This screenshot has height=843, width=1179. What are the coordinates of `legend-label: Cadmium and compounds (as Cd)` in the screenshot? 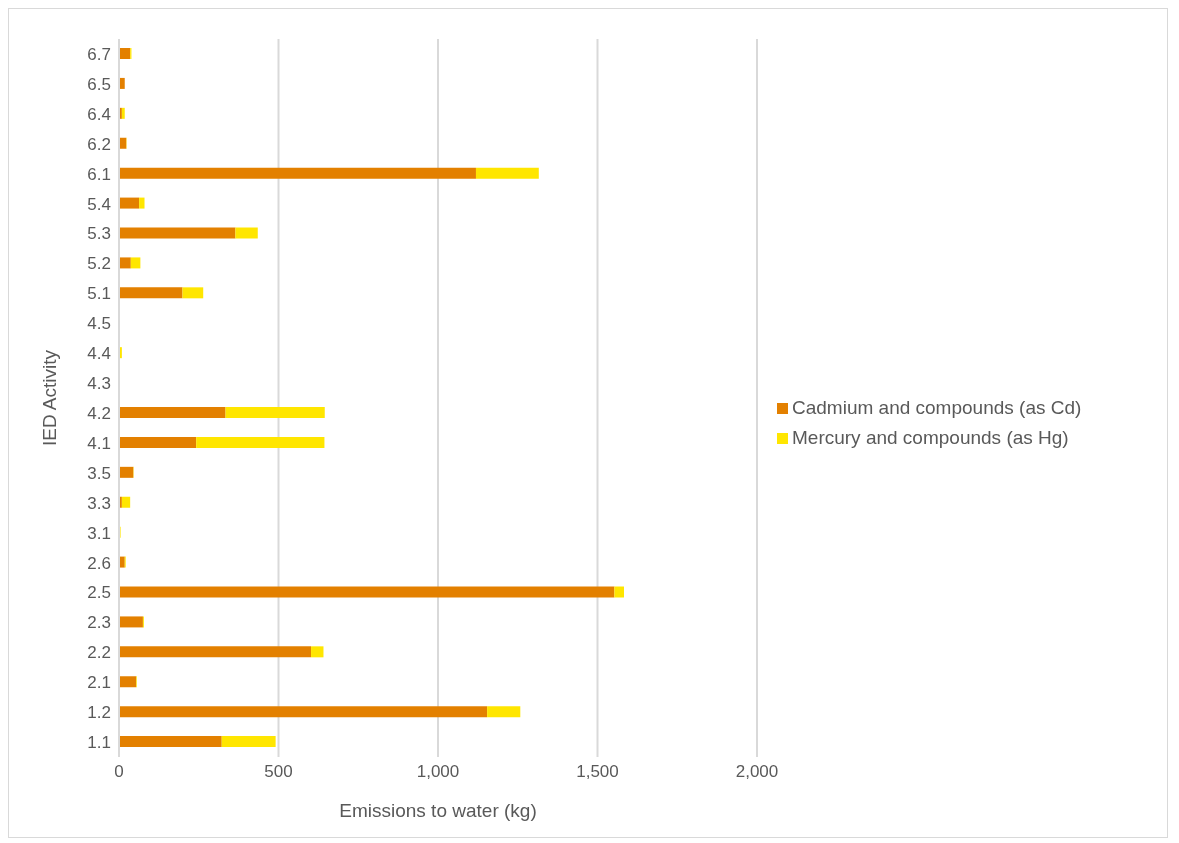 It's located at (937, 407).